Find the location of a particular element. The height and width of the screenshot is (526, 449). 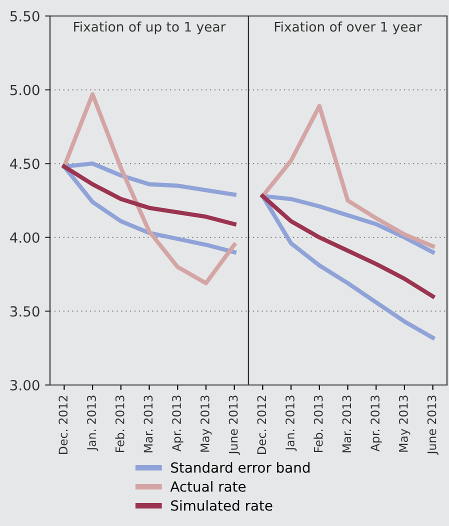

y-tick-label: 4.50 is located at coordinates (25, 164).